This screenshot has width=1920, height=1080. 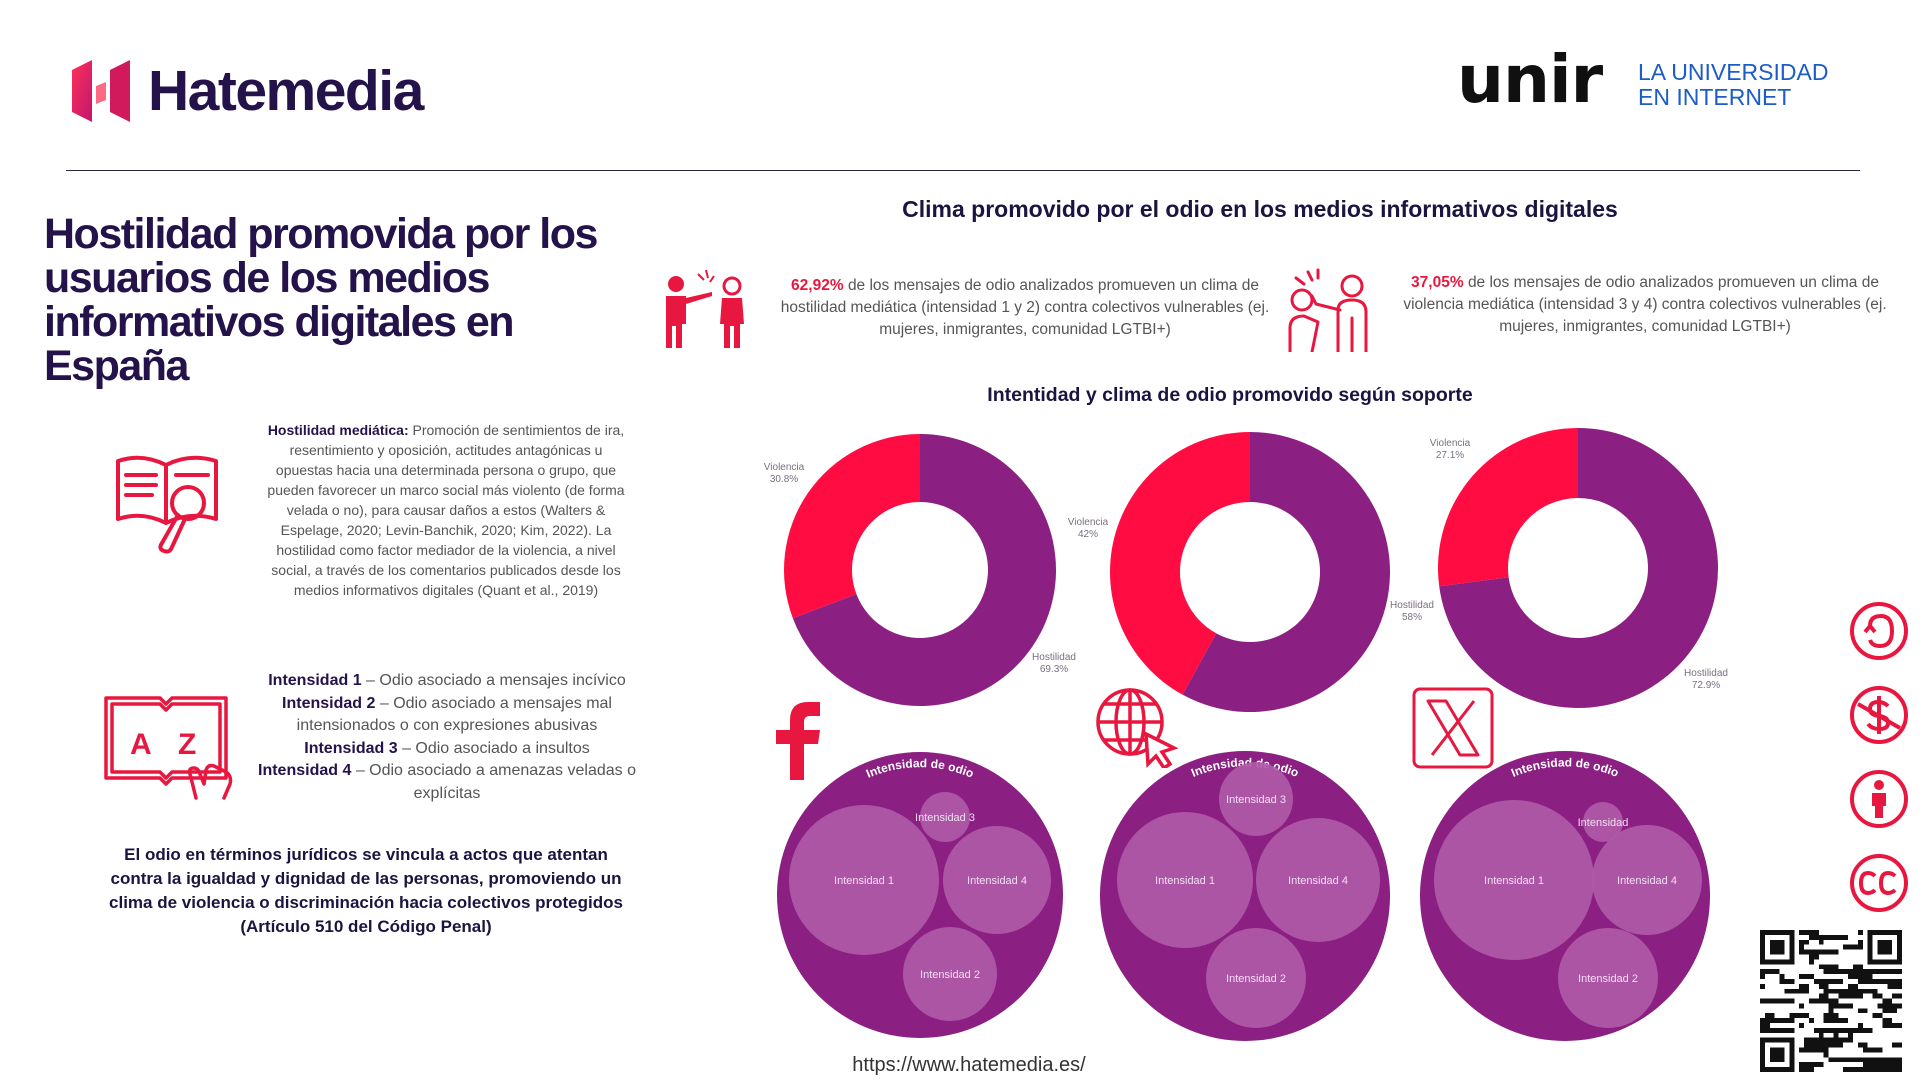 What do you see at coordinates (817, 285) in the screenshot?
I see `stat-hostilidad-pct: 62,92%` at bounding box center [817, 285].